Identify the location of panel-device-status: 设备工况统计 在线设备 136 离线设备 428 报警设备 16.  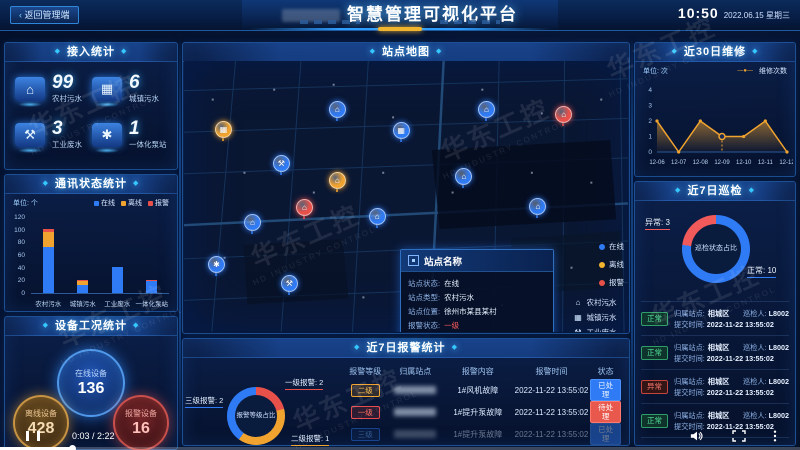
(91, 383).